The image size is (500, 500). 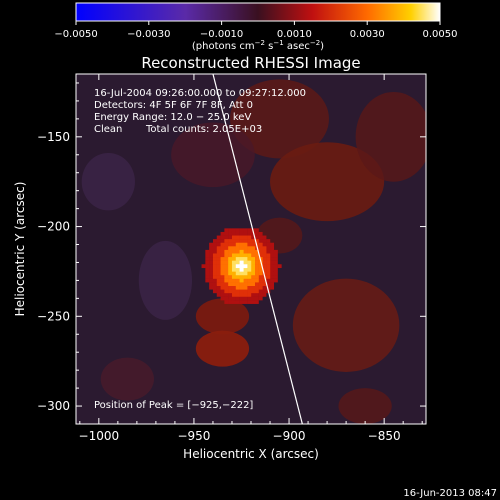 What do you see at coordinates (20, 249) in the screenshot?
I see `y-axis-label: Heliocentric Y (arcsec)` at bounding box center [20, 249].